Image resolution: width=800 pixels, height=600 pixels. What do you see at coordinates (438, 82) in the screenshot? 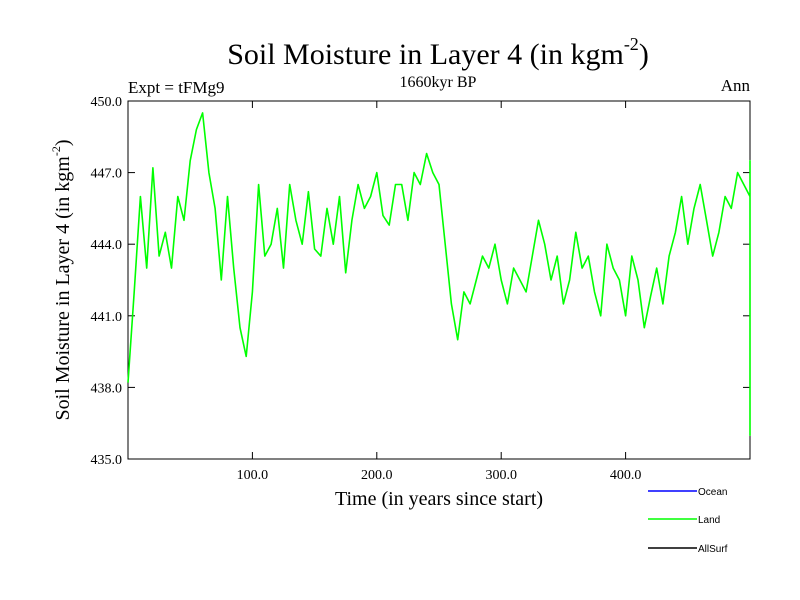
I see `chart-subtitle: 1660kyr BP` at bounding box center [438, 82].